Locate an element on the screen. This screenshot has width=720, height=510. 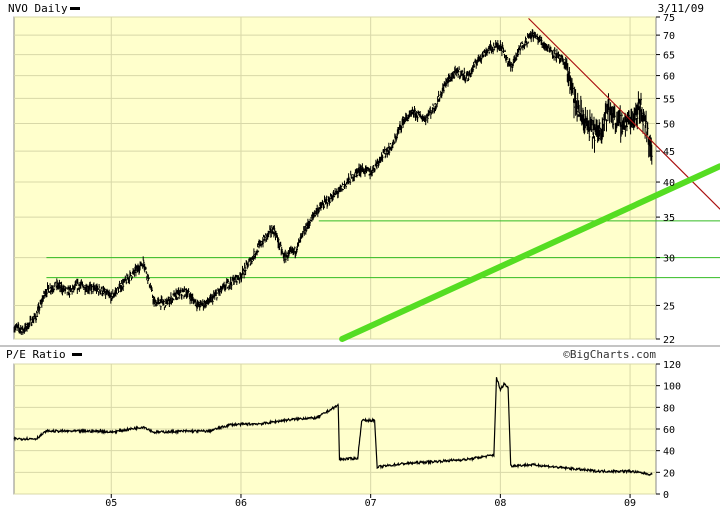
pe-y-axis: 0 20 40 60 80 100 120 is located at coordinates (668, 430).